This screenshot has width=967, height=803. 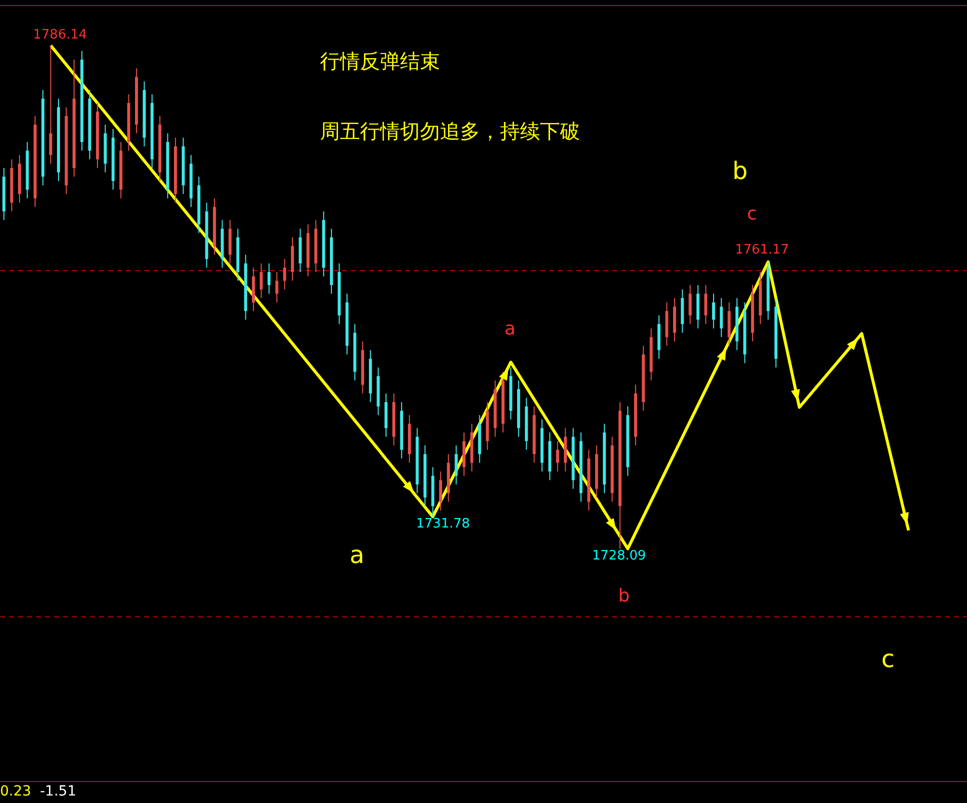 I want to click on text: 0.23, so click(x=16, y=792).